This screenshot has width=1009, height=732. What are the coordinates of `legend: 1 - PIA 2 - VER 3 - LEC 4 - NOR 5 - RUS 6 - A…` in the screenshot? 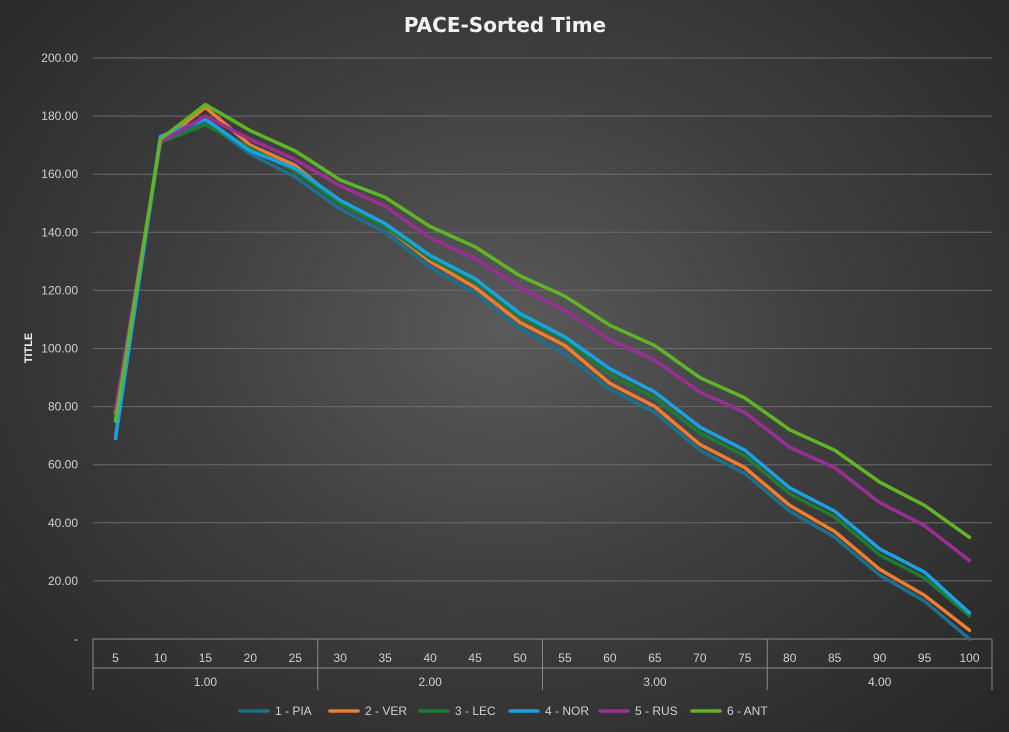 It's located at (503, 711).